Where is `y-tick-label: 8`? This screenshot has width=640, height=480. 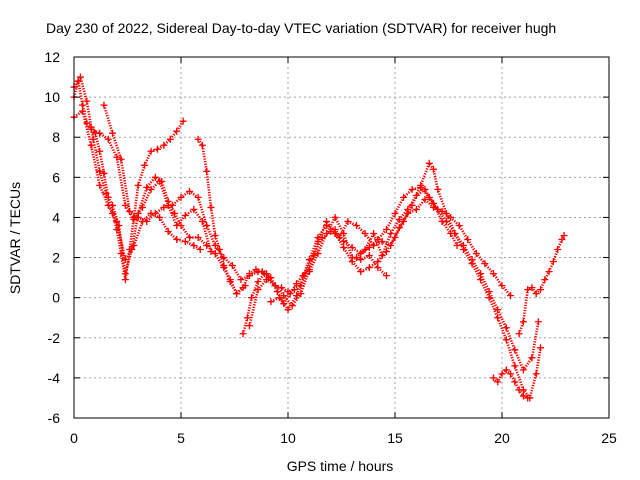 y-tick-label: 8 is located at coordinates (56, 137).